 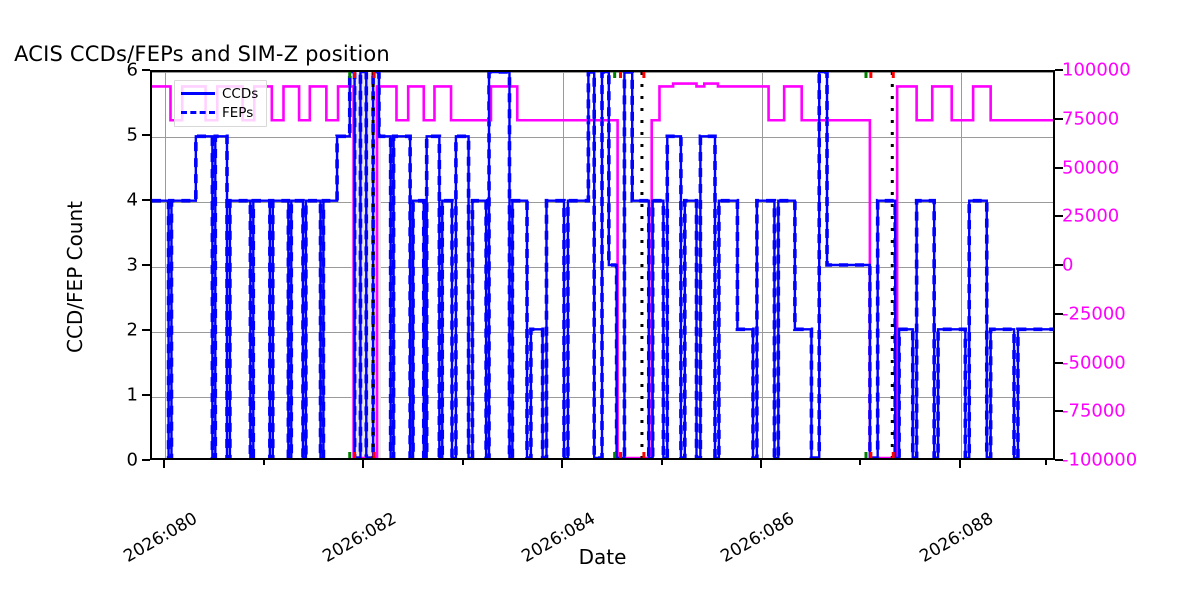 I want to click on y-tick-left-0: 0, so click(x=132, y=460).